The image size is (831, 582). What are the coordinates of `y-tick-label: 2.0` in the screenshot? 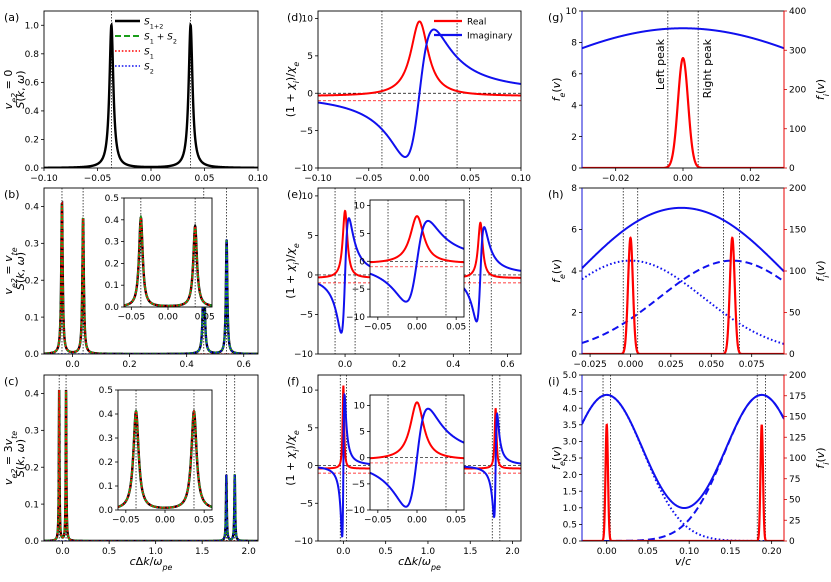 It's located at (570, 476).